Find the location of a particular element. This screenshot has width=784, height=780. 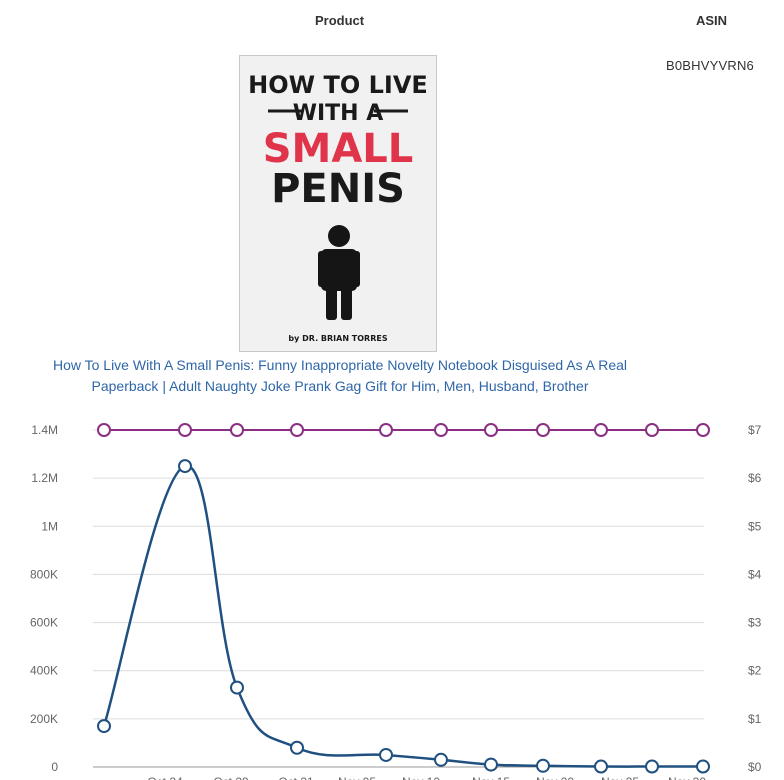

y-right-tick-label: $5 is located at coordinates (755, 526).